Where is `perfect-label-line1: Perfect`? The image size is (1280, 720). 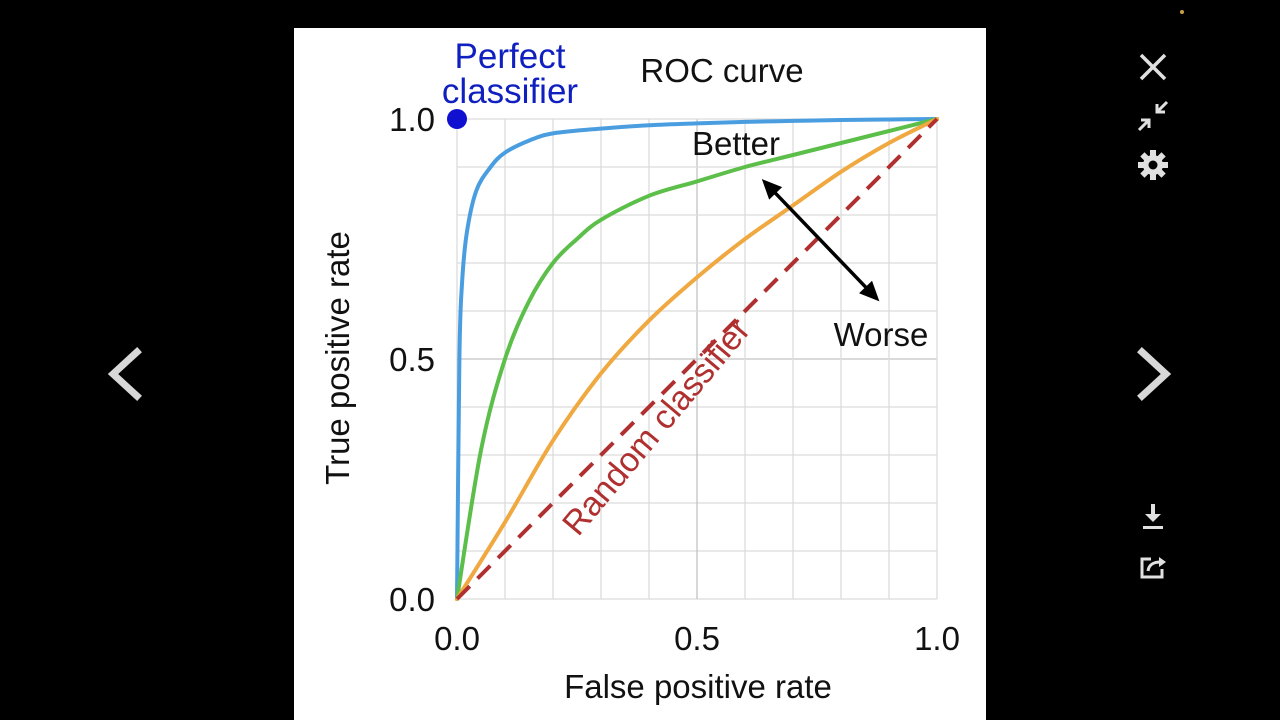
perfect-label-line1: Perfect is located at coordinates (510, 56).